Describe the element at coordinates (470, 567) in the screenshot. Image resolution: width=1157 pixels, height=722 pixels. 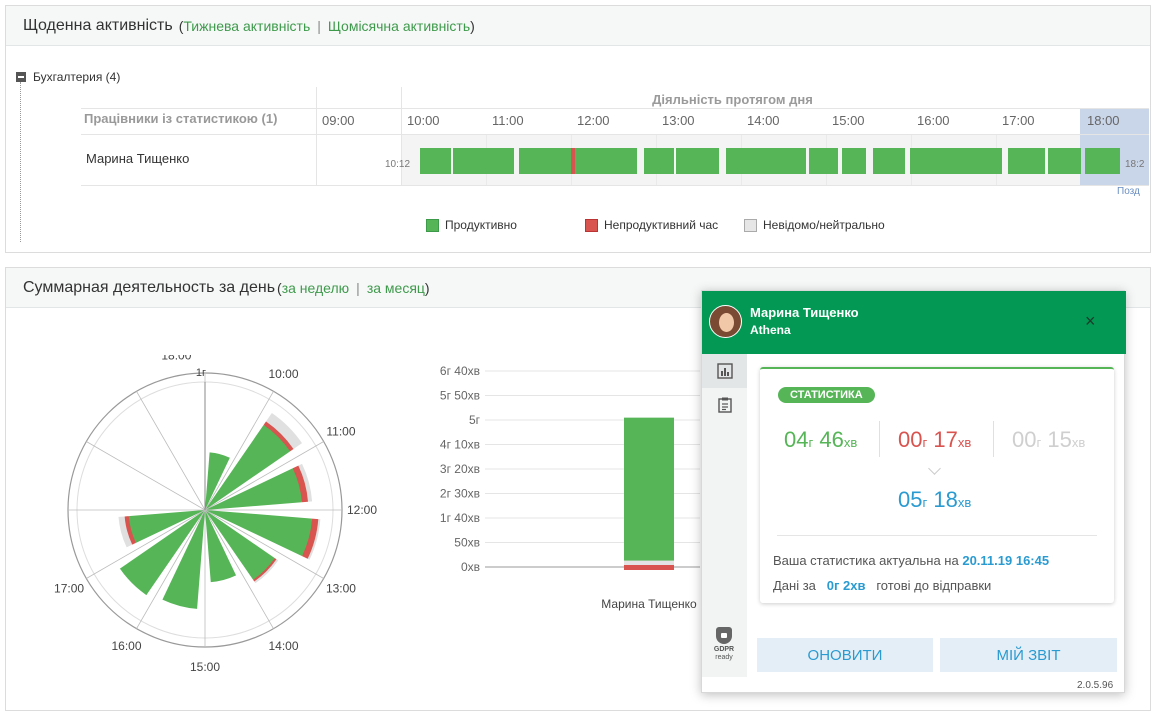
I see `bar-axis-label: 0хв` at that location.